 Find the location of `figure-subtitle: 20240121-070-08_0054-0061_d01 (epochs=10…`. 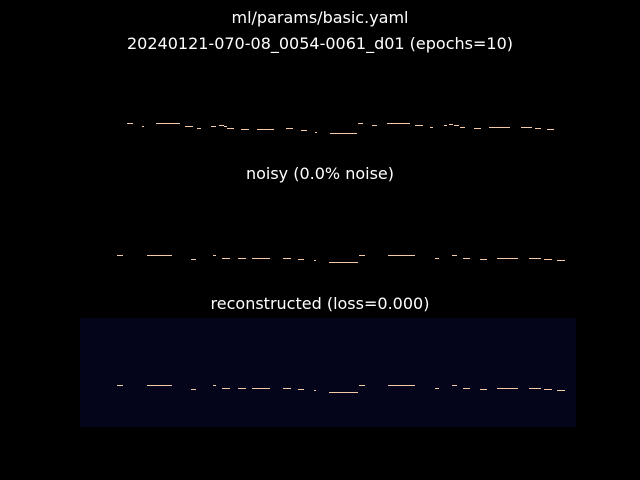

figure-subtitle: 20240121-070-08_0054-0061_d01 (epochs=10… is located at coordinates (319, 43).